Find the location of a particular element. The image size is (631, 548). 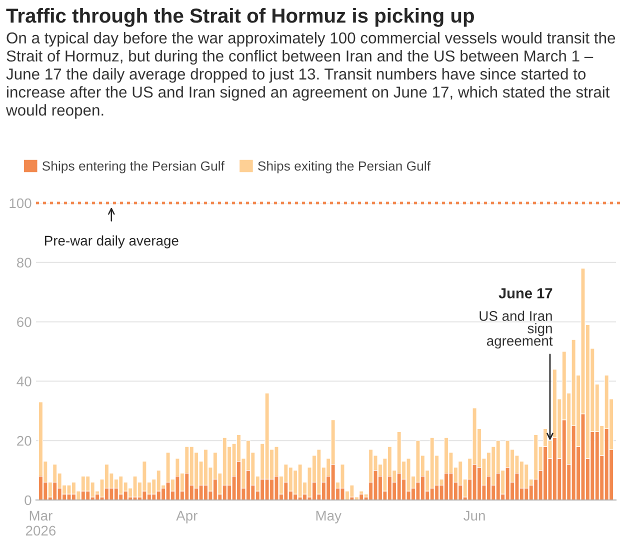

x-tick-label: Jun is located at coordinates (474, 515).